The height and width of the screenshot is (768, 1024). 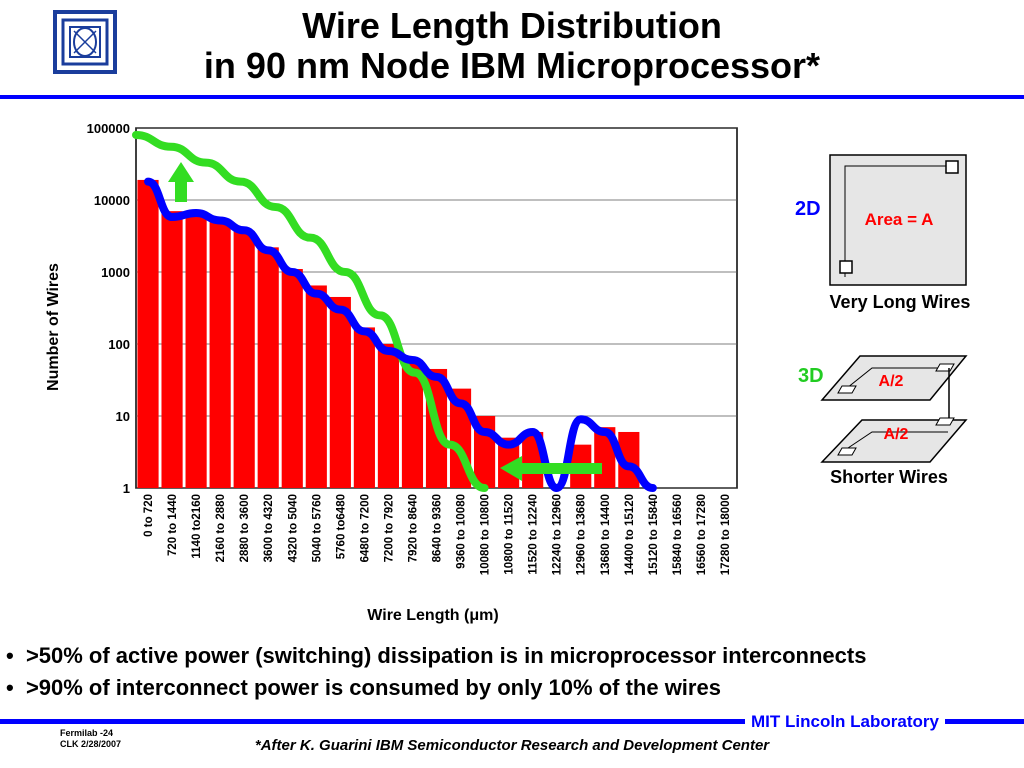 I want to click on y-tick-label: 1000, so click(x=115, y=272).